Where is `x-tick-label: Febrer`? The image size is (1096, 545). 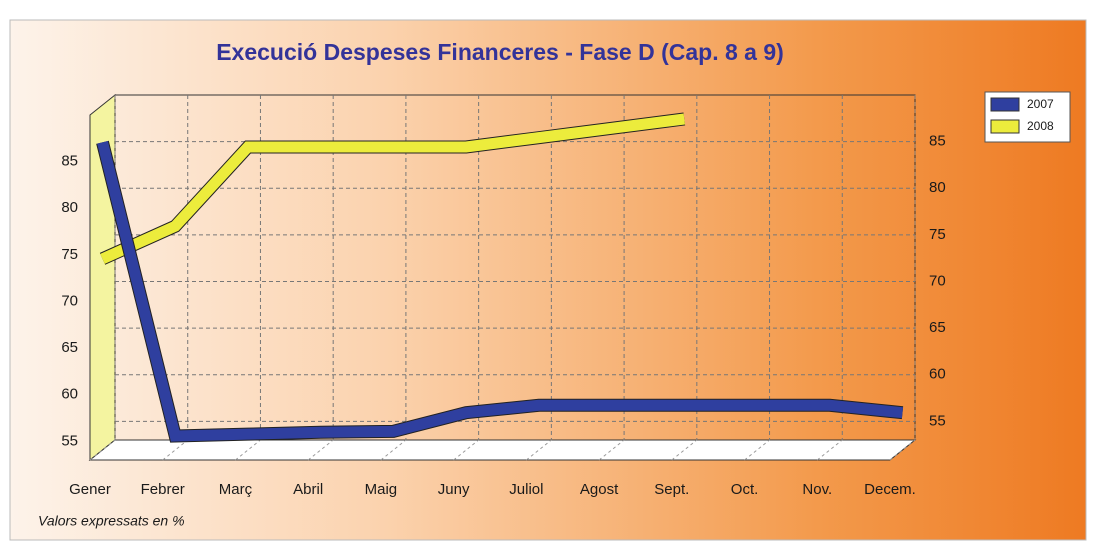 x-tick-label: Febrer is located at coordinates (163, 489).